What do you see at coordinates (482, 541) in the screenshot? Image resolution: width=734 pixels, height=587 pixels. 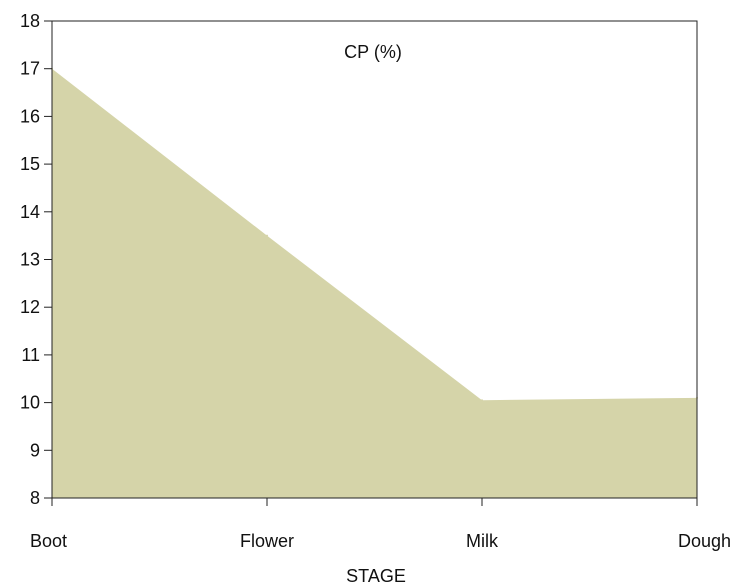 I see `x-tick-label-milk: Milk` at bounding box center [482, 541].